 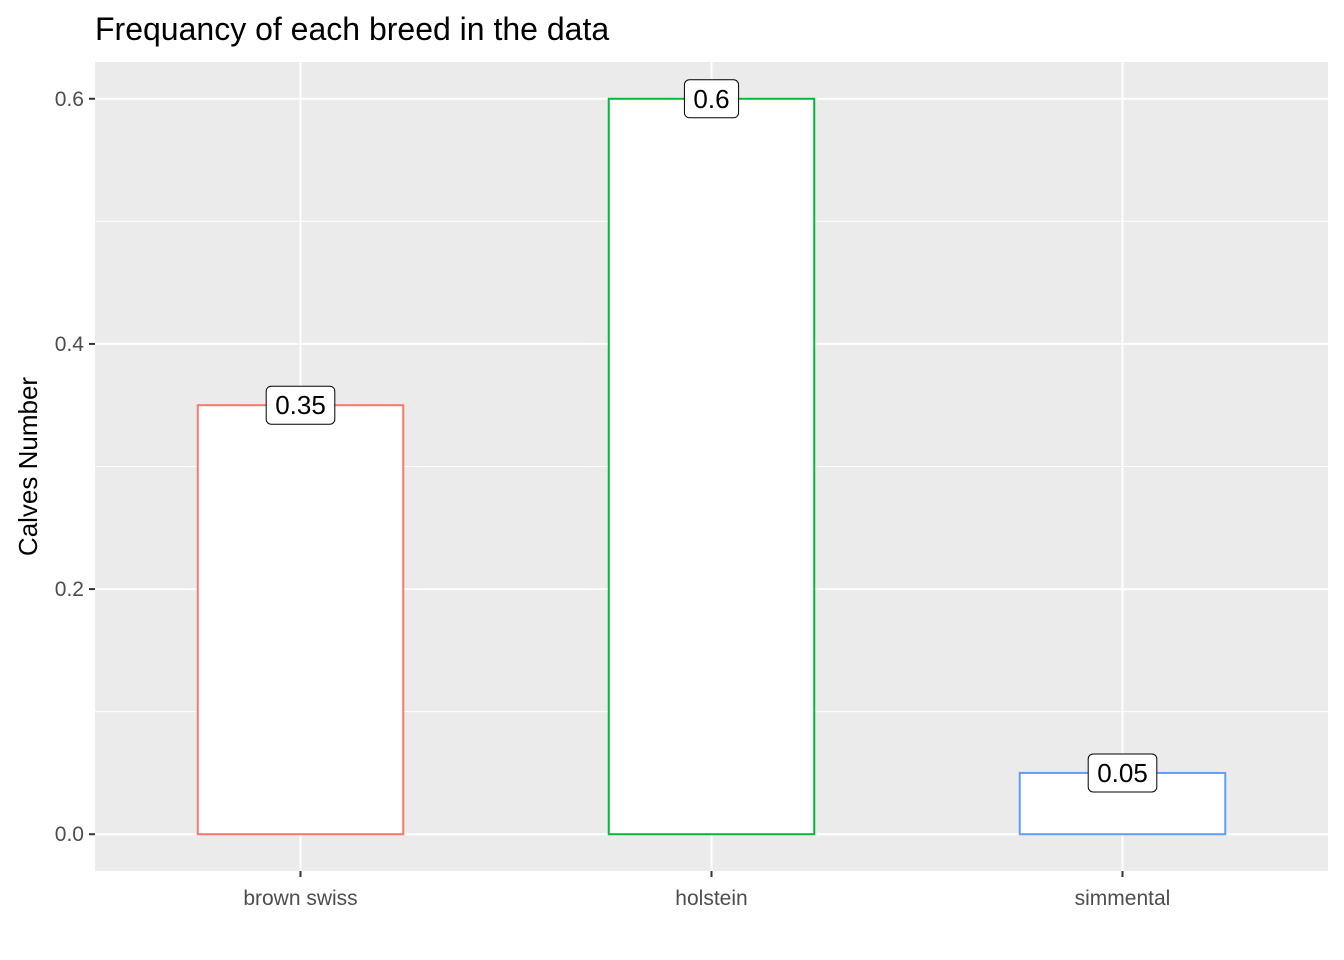 I want to click on x-tick-label: holstein, so click(x=711, y=898).